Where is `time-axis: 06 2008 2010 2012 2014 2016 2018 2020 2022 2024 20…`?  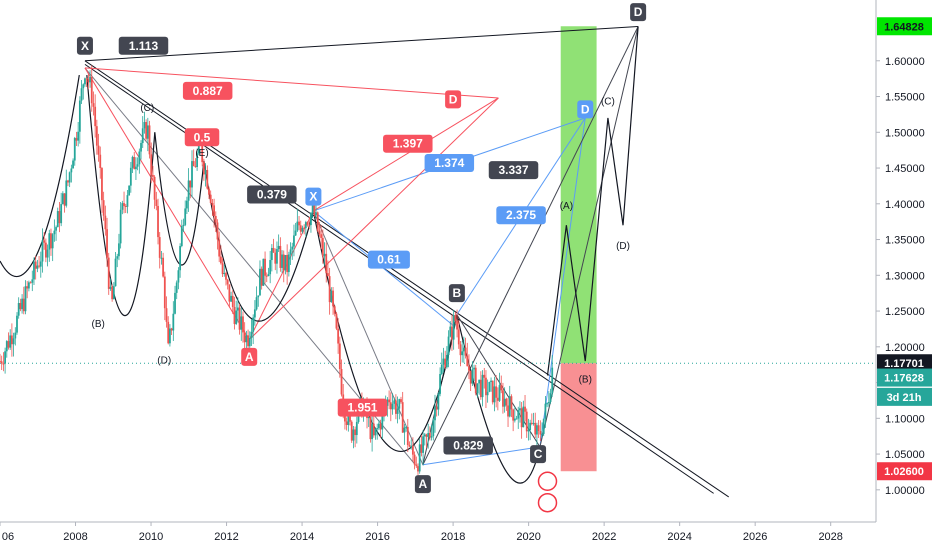 time-axis: 06 2008 2010 2012 2014 2016 2018 2020 2022 2024 20… is located at coordinates (421, 532).